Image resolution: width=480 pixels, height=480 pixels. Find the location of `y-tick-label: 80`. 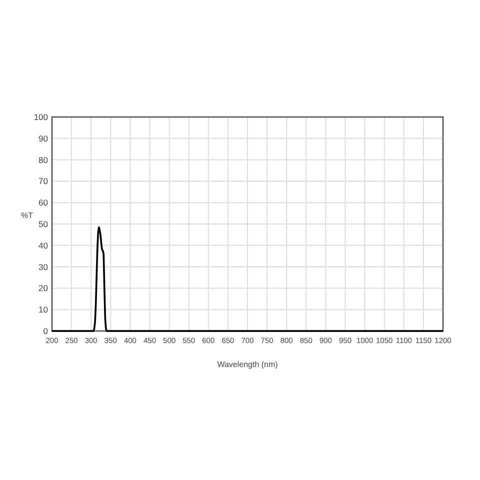

y-tick-label: 80 is located at coordinates (43, 159).